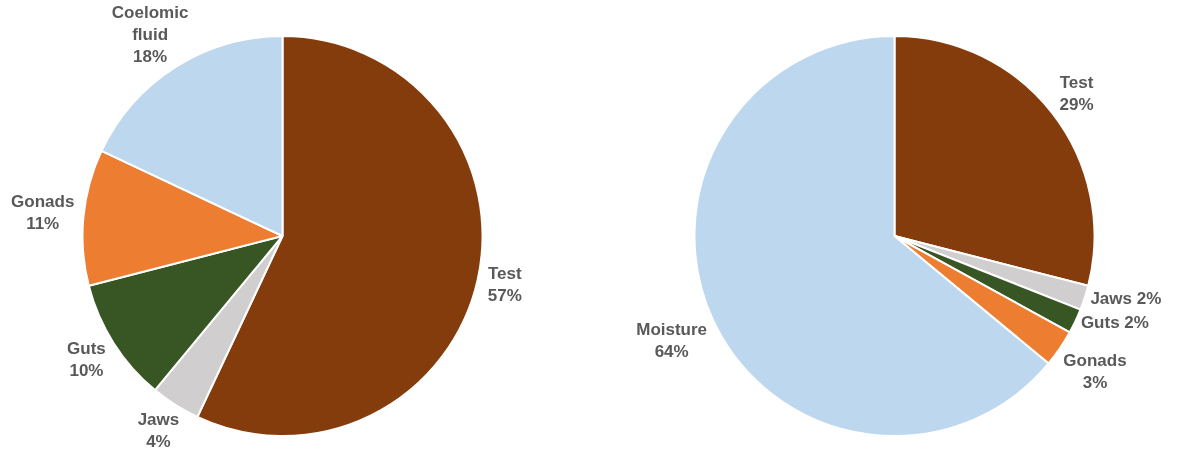 The image size is (1179, 472). Describe the element at coordinates (504, 296) in the screenshot. I see `data-label: 57%` at that location.